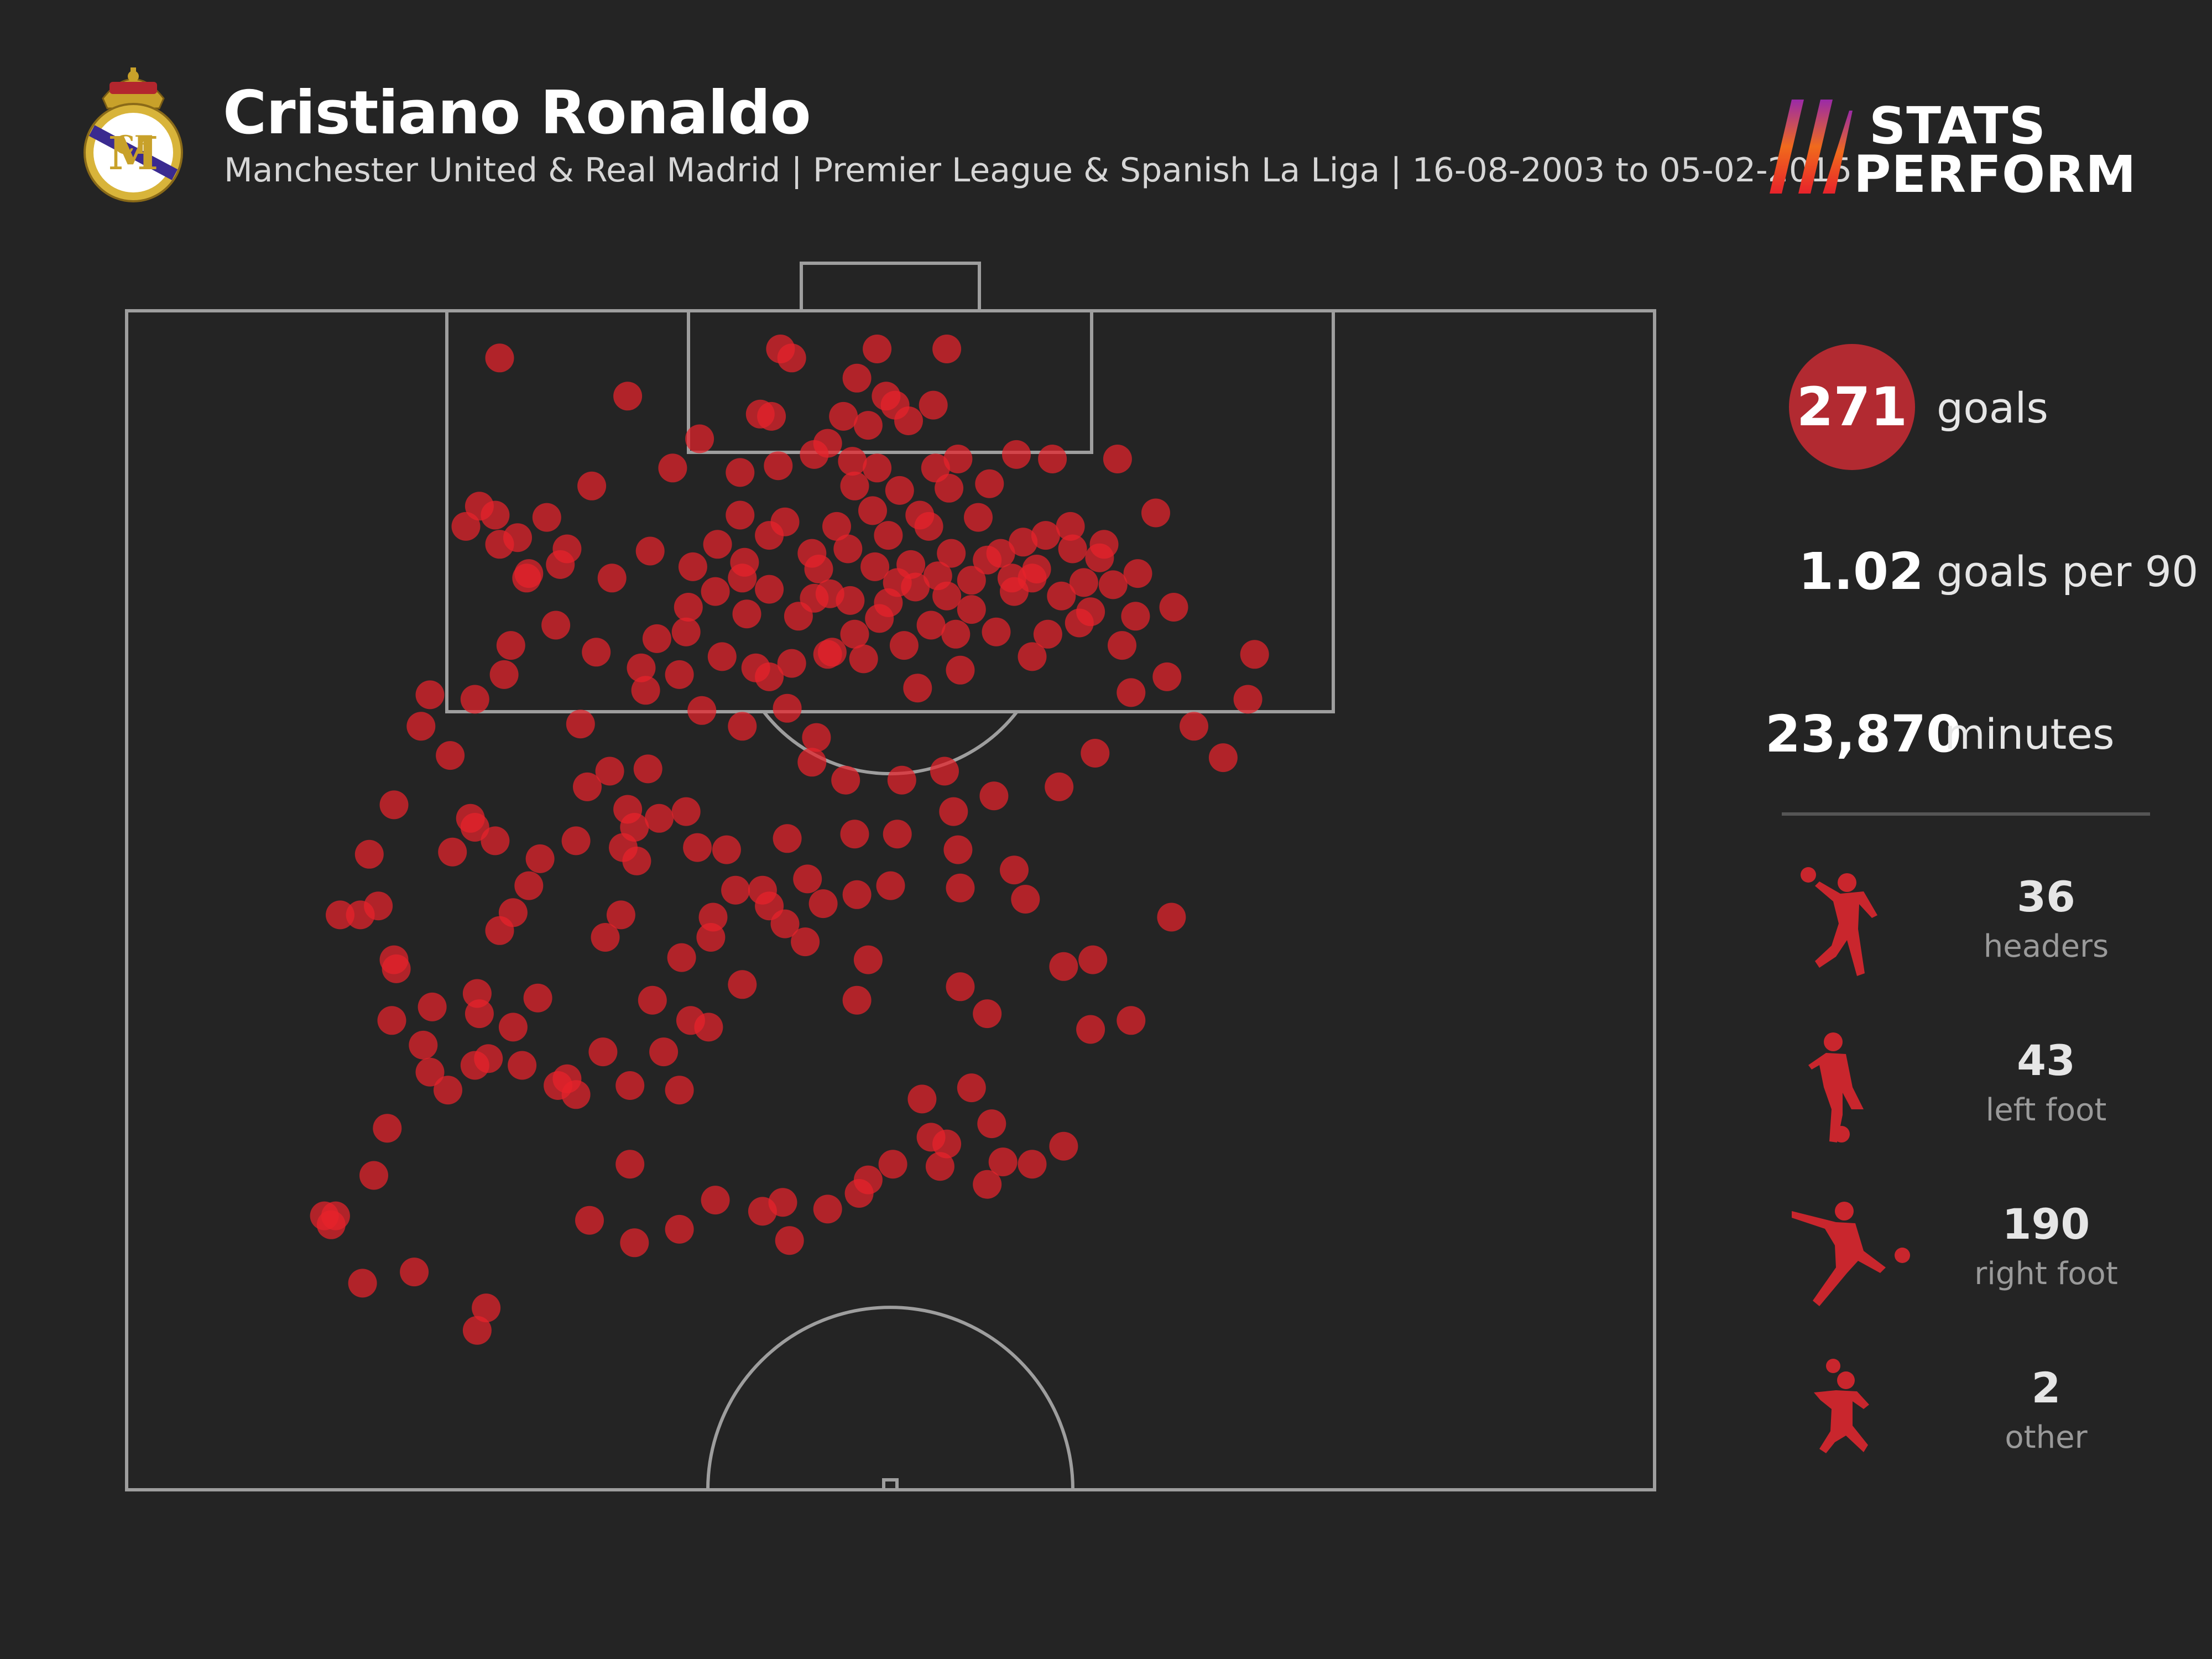 Image resolution: width=2212 pixels, height=1659 pixels. I want to click on penalty-area, so click(890, 511).